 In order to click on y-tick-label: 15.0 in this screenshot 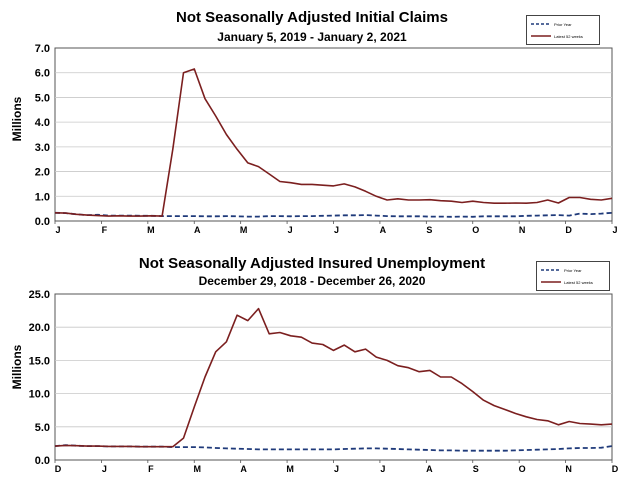, I will do `click(39, 361)`.